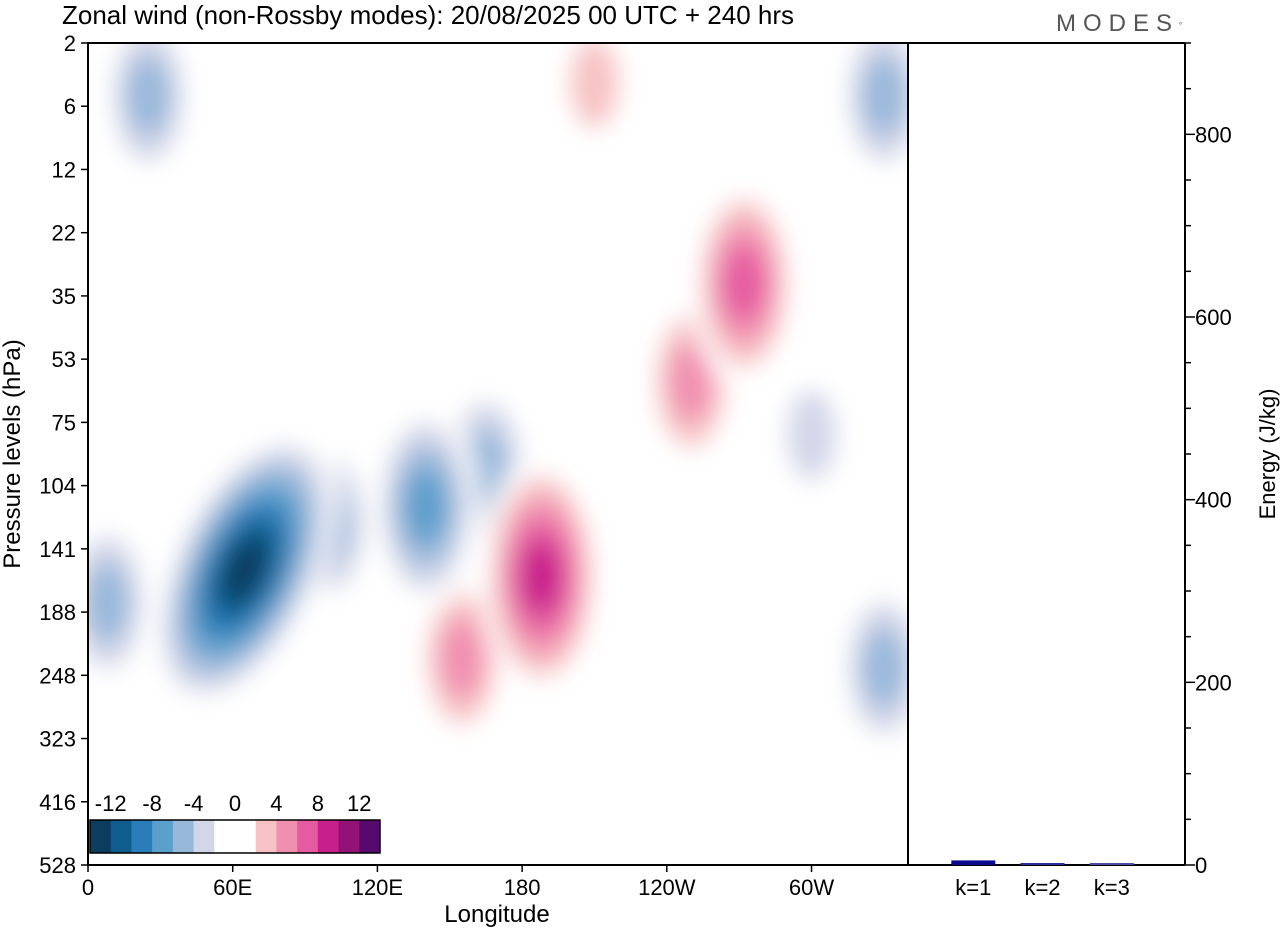 The image size is (1280, 930). I want to click on colorbar-label: 0, so click(235, 803).